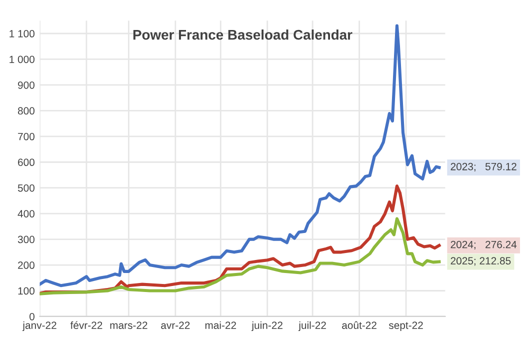 Image resolution: width=530 pixels, height=344 pixels. What do you see at coordinates (483, 245) in the screenshot?
I see `annotation: 2024; 276.24` at bounding box center [483, 245].